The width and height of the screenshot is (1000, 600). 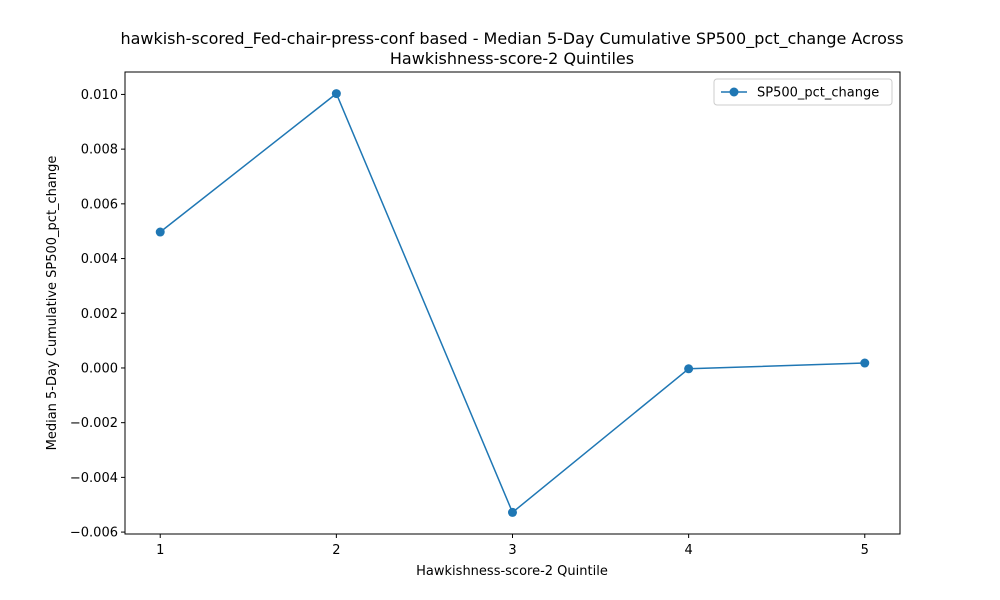 What do you see at coordinates (336, 550) in the screenshot?
I see `x-tick-label: 2` at bounding box center [336, 550].